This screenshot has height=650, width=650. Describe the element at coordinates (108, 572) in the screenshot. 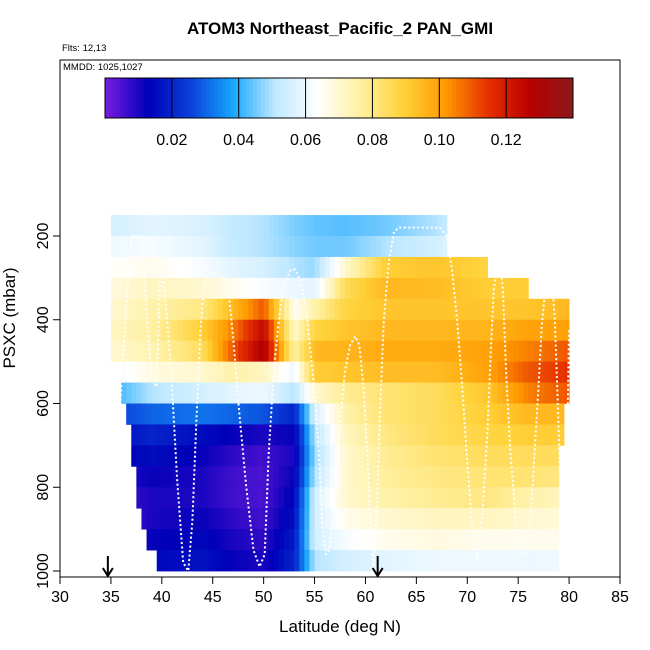

I see `arrow-marker-head` at that location.